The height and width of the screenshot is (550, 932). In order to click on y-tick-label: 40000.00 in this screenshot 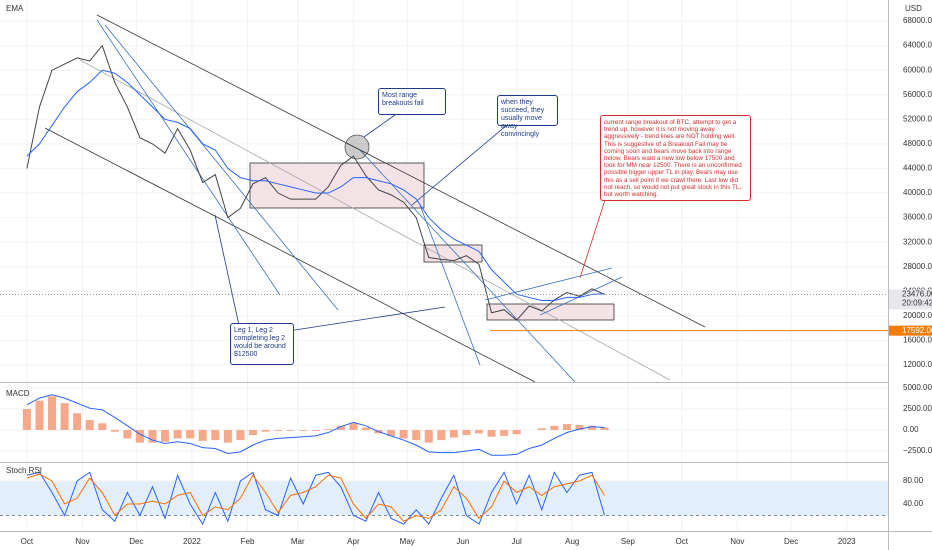, I will do `click(917, 192)`.